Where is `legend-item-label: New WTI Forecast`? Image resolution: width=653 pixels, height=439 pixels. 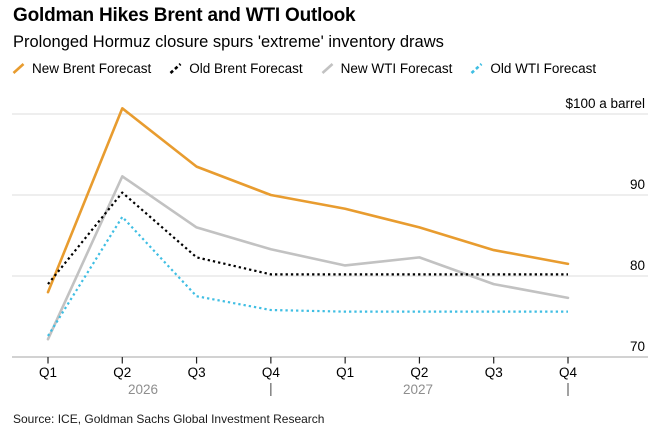
legend-item-label: New WTI Forecast is located at coordinates (396, 68).